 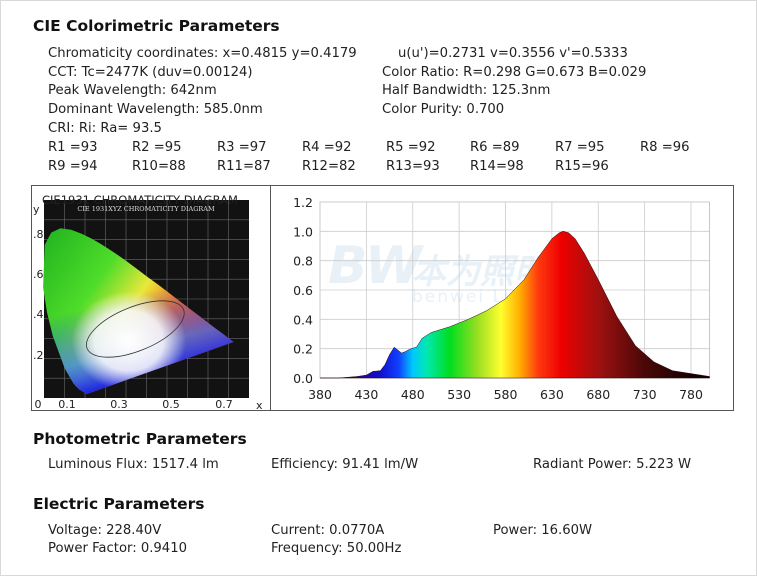 I want to click on cri-r-value: R14=98, so click(x=497, y=166).